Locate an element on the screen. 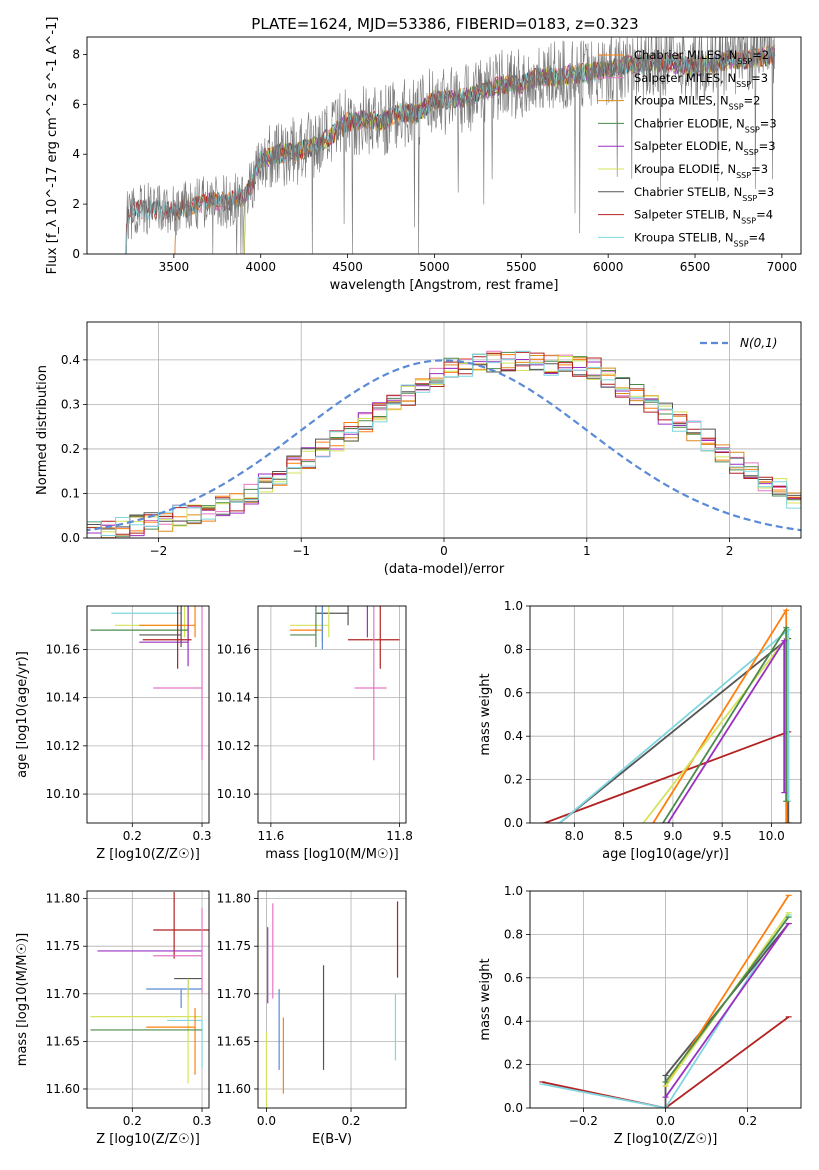 The image size is (819, 1170). x-axis-label: (data-model)/error is located at coordinates (444, 569).